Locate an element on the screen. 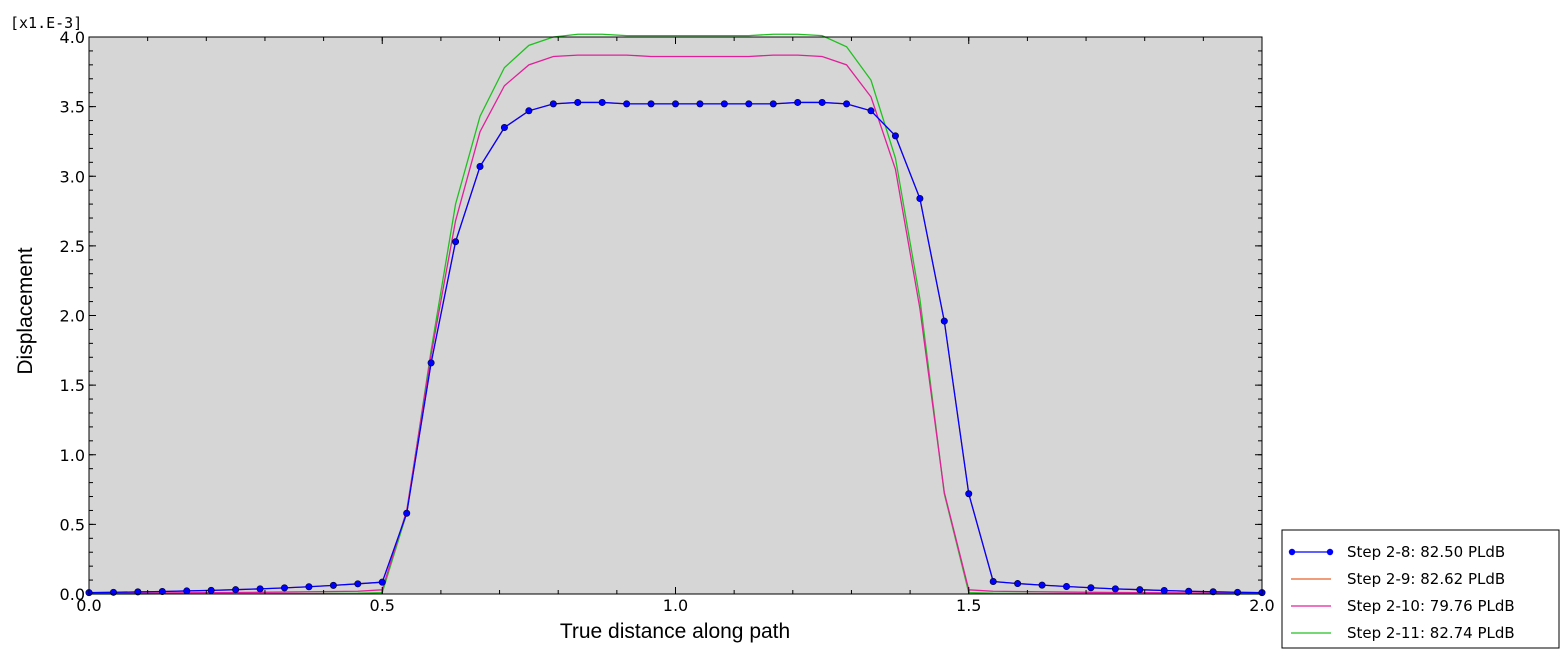  x-tick-label: 0.5 is located at coordinates (382, 605).